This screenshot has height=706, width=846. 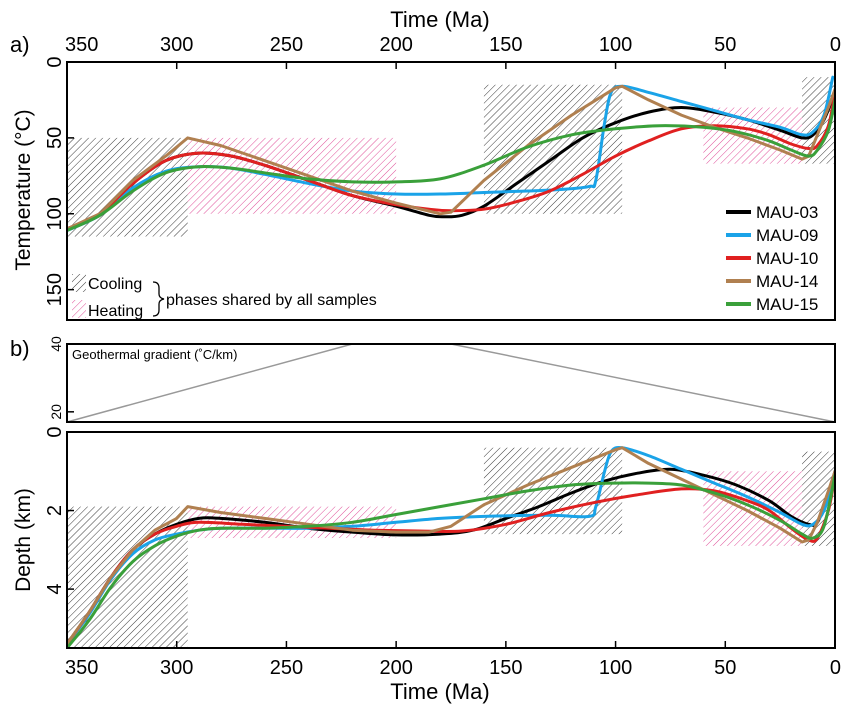 I want to click on bottom-x-tick-label-150: 150, so click(x=505, y=668).